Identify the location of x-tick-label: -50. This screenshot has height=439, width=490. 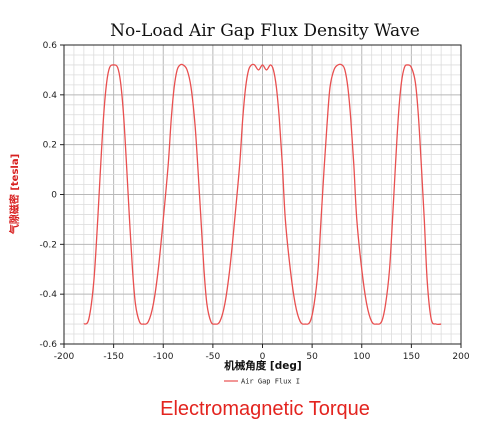
(213, 357).